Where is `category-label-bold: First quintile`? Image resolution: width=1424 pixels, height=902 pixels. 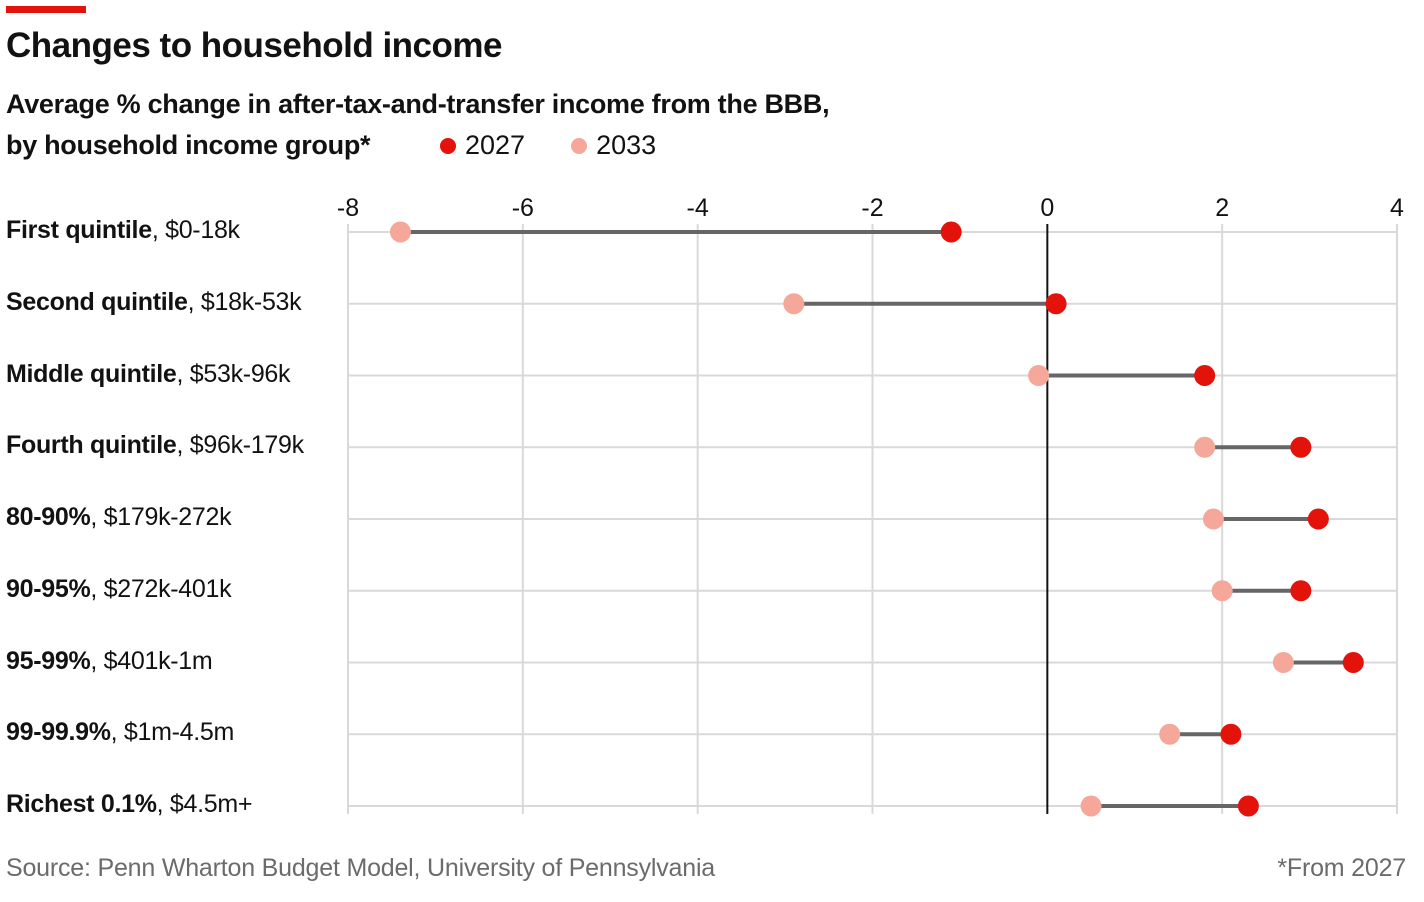 category-label-bold: First quintile is located at coordinates (79, 230).